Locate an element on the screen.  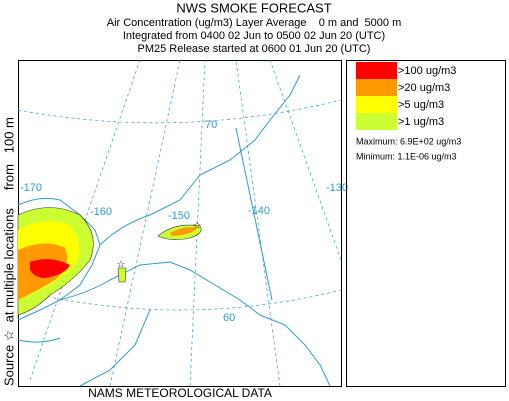
latitude-label: 70 is located at coordinates (211, 125).